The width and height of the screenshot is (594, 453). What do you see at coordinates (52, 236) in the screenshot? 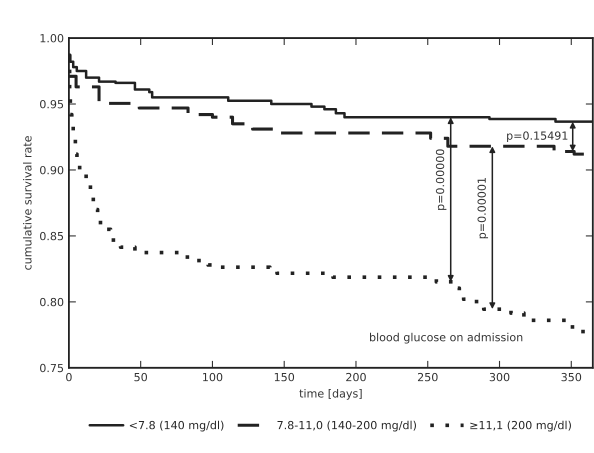
I see `y-tick-label: 0.85` at bounding box center [52, 236].